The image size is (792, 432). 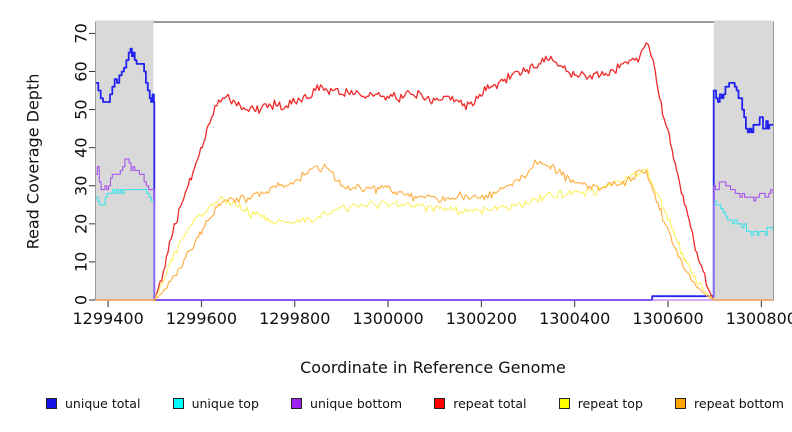 What do you see at coordinates (107, 318) in the screenshot?
I see `x-tick-label: 1299400` at bounding box center [107, 318].